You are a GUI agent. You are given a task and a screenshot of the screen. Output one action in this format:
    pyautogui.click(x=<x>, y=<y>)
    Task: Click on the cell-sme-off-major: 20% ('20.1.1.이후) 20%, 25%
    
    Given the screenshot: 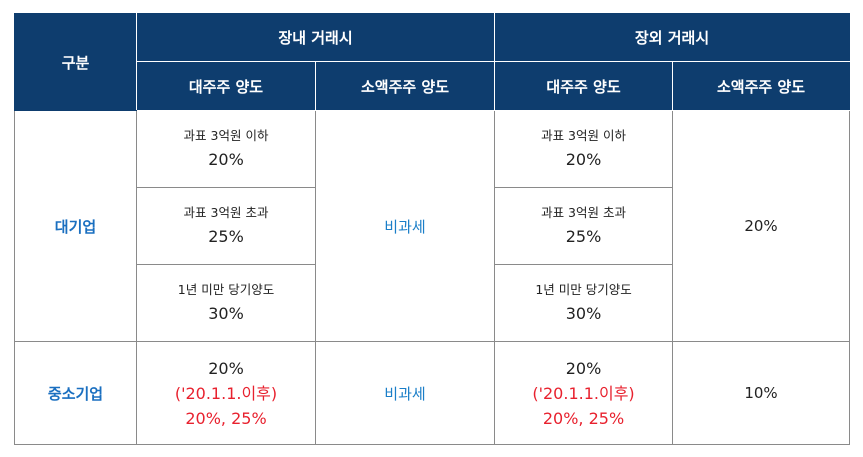 What is the action you would take?
    pyautogui.click(x=584, y=393)
    